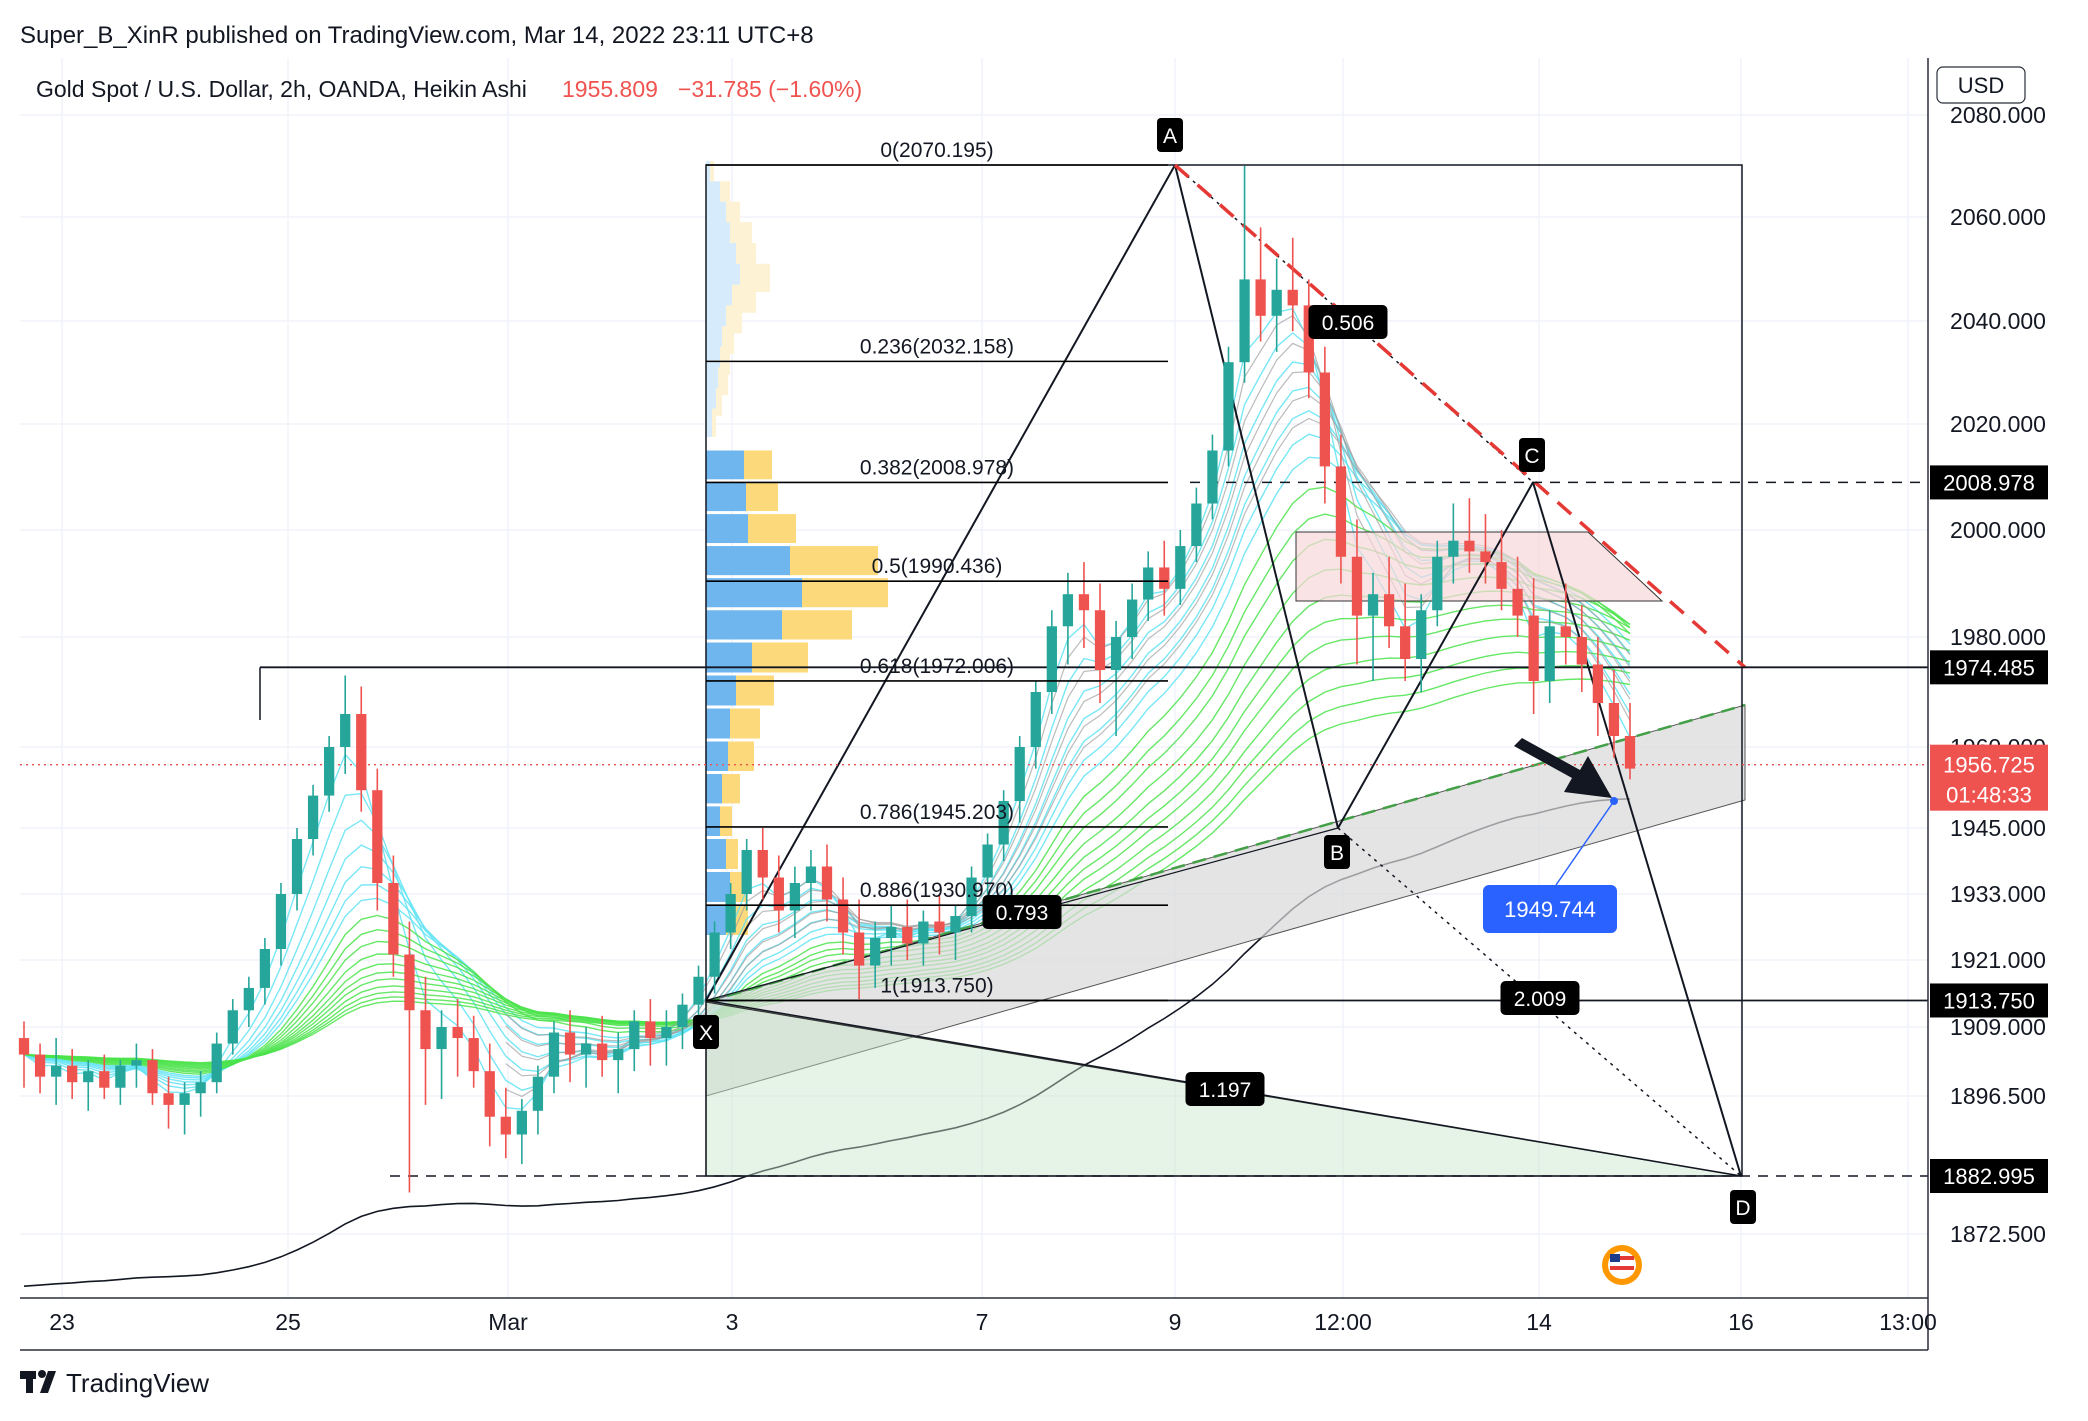  I want to click on time-tick-label: 9, so click(1175, 1322).